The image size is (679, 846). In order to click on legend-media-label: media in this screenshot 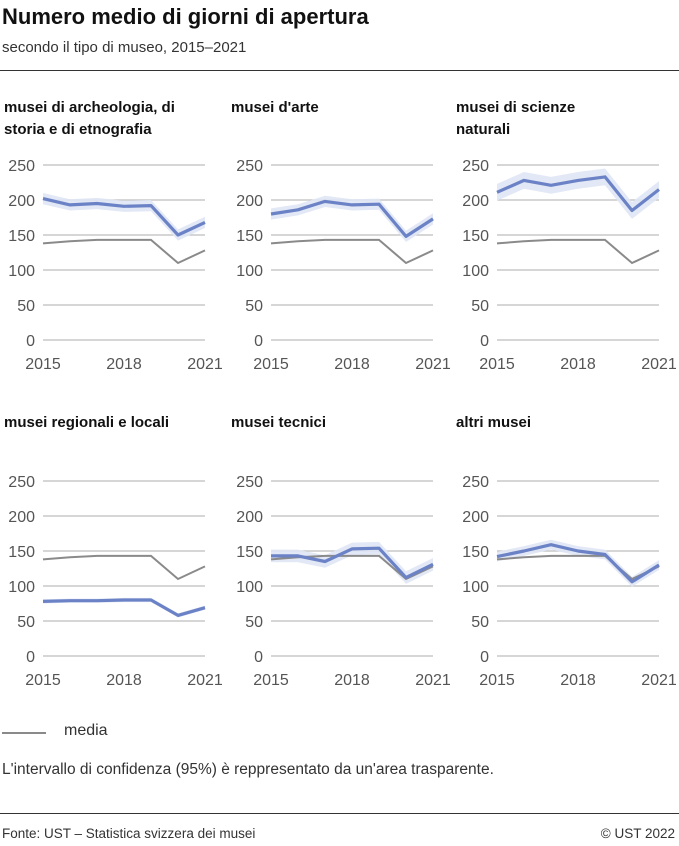, I will do `click(86, 730)`.